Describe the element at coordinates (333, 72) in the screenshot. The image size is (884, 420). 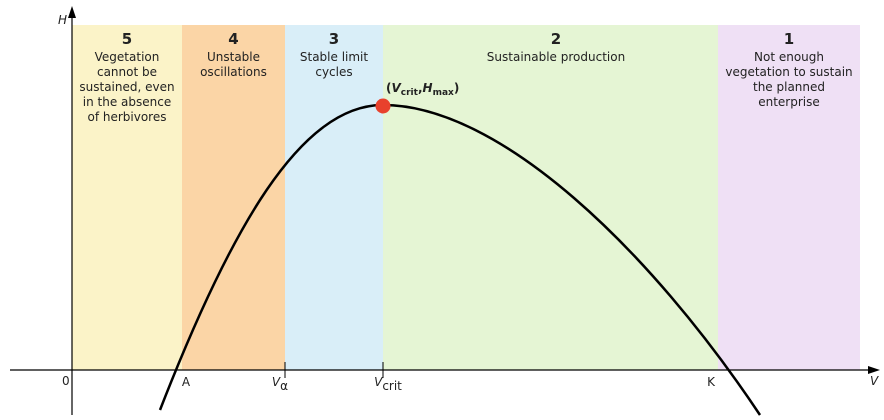
I see `zone-text: cycles` at that location.